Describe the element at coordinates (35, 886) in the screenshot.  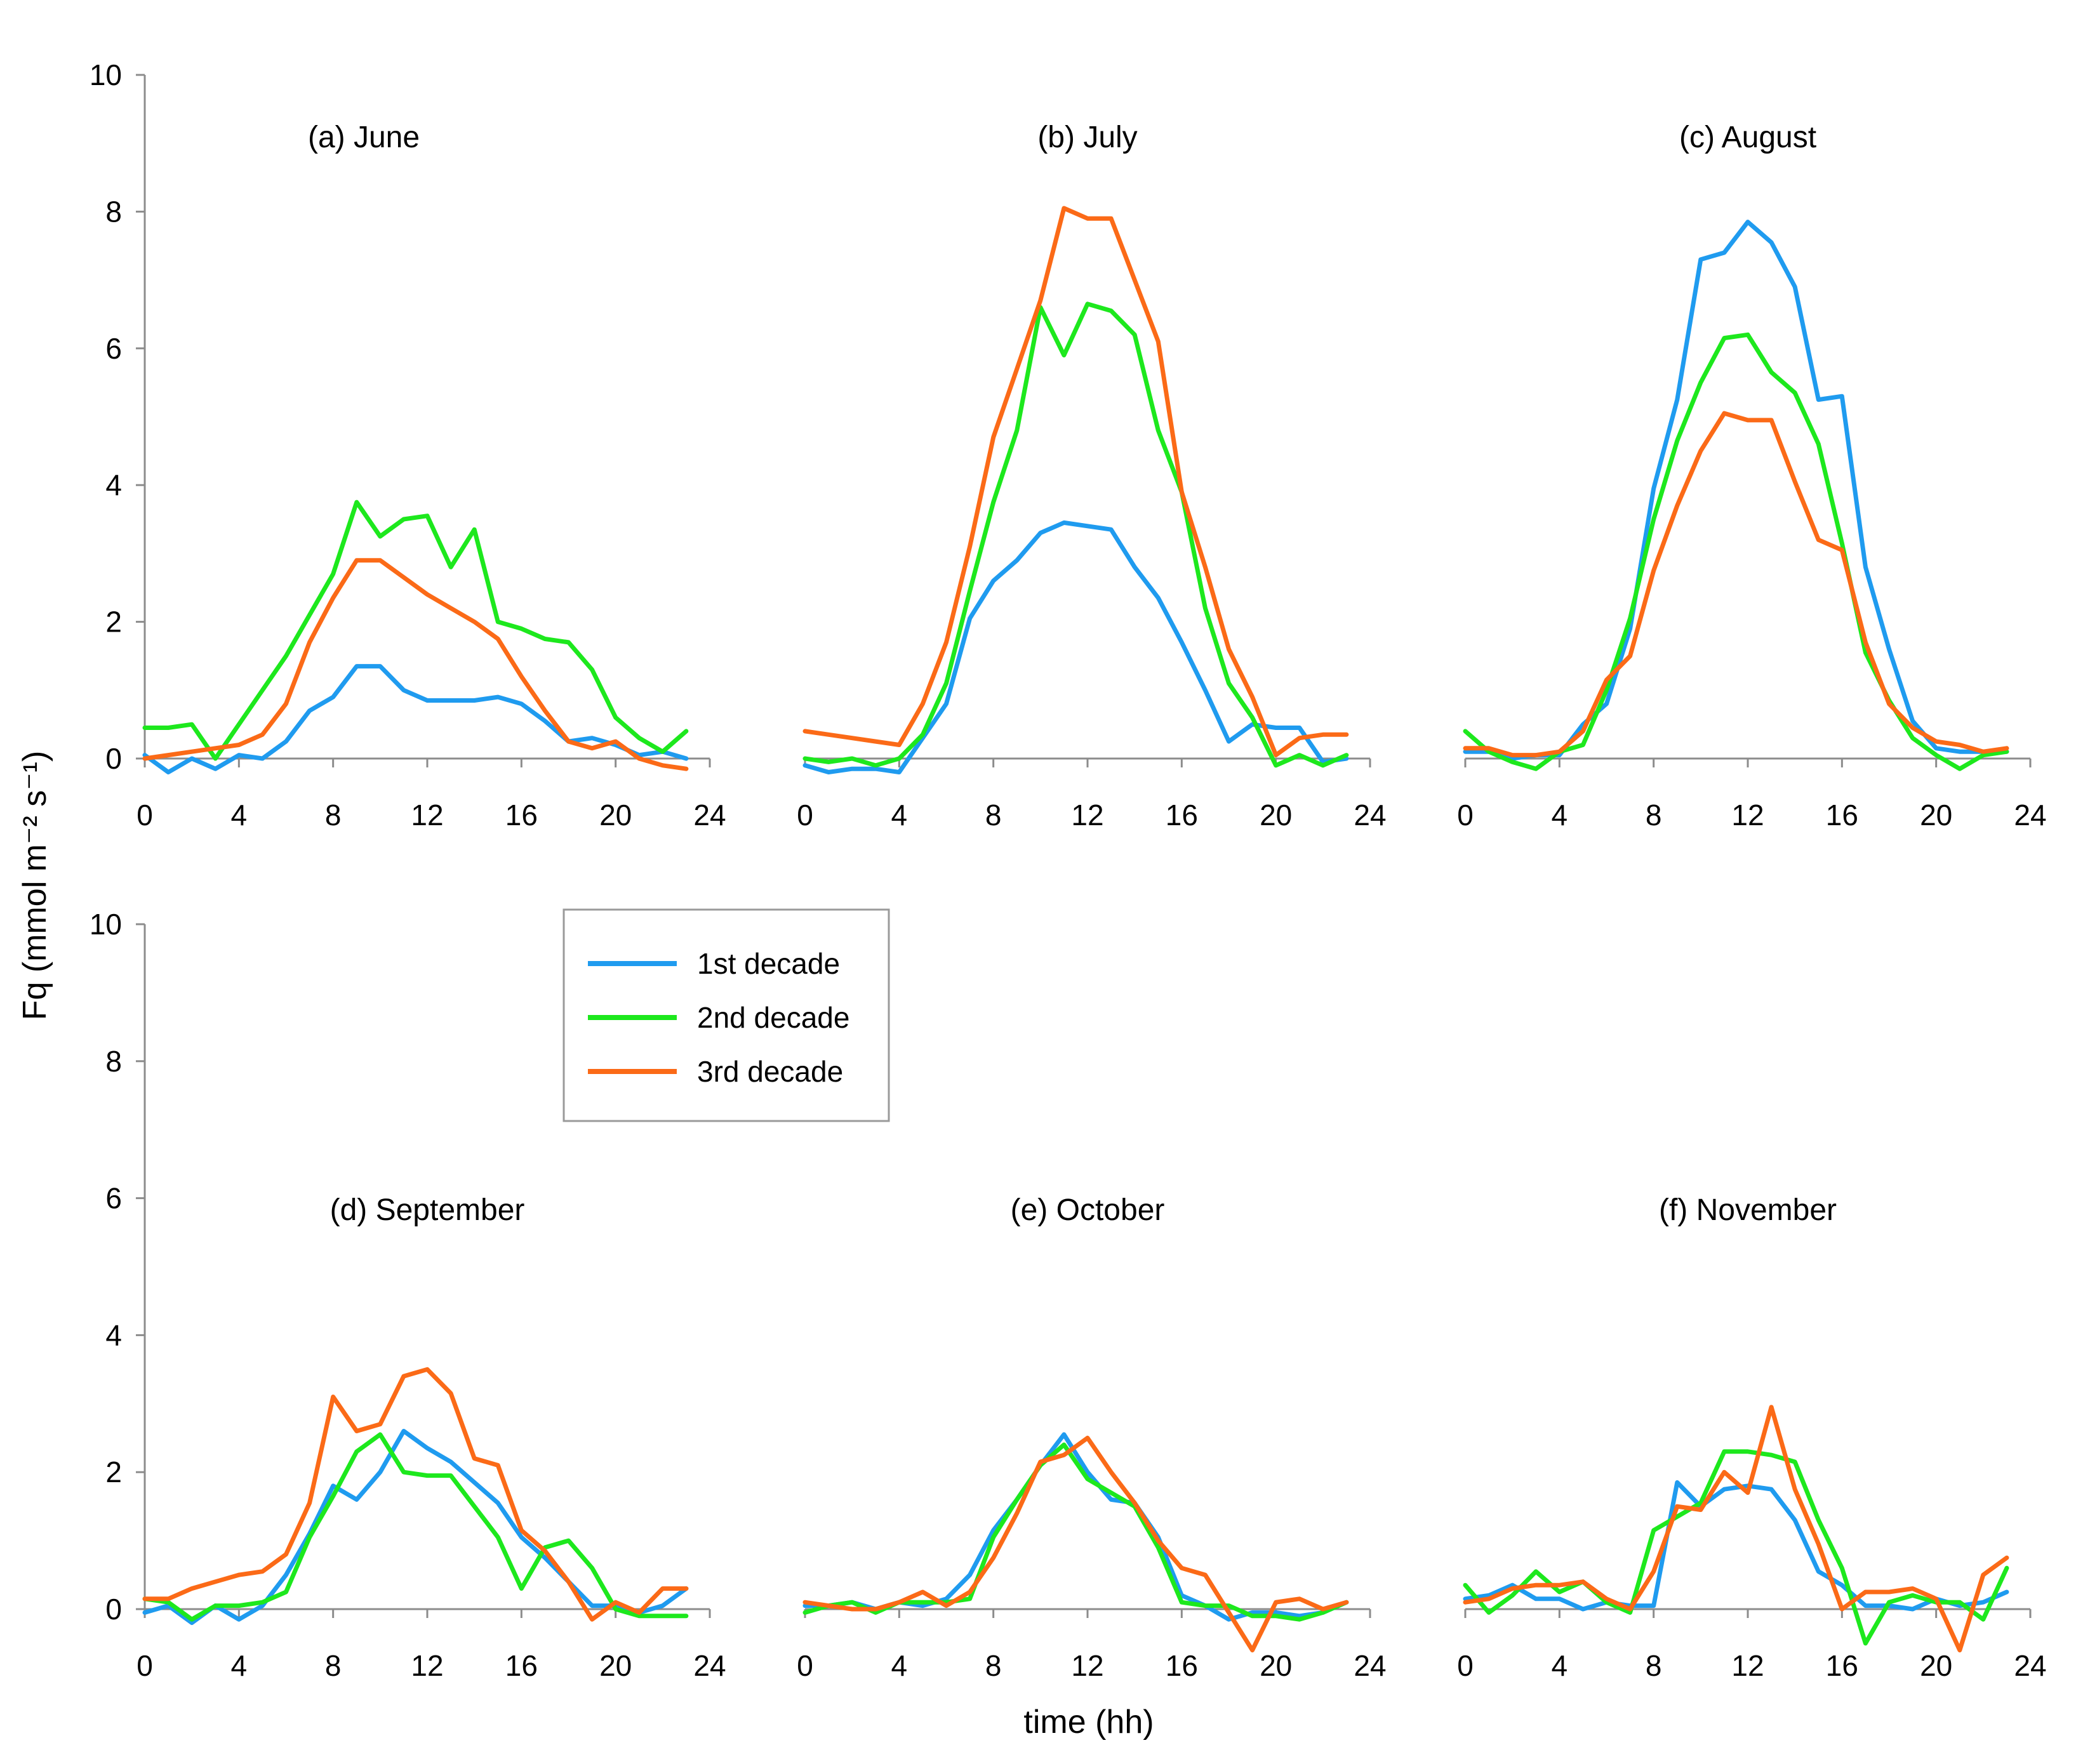
I see `y-axis-title: Fq (mmol m⁻² s⁻¹)` at that location.